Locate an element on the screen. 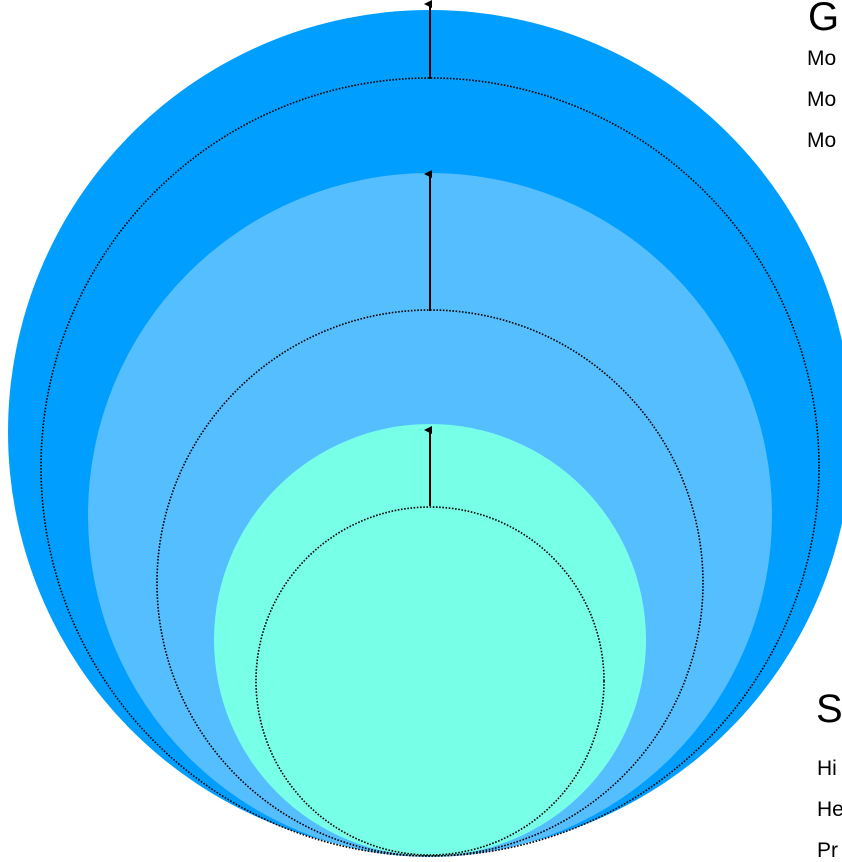 The height and width of the screenshot is (862, 842). bottom-heading: S is located at coordinates (829, 709).